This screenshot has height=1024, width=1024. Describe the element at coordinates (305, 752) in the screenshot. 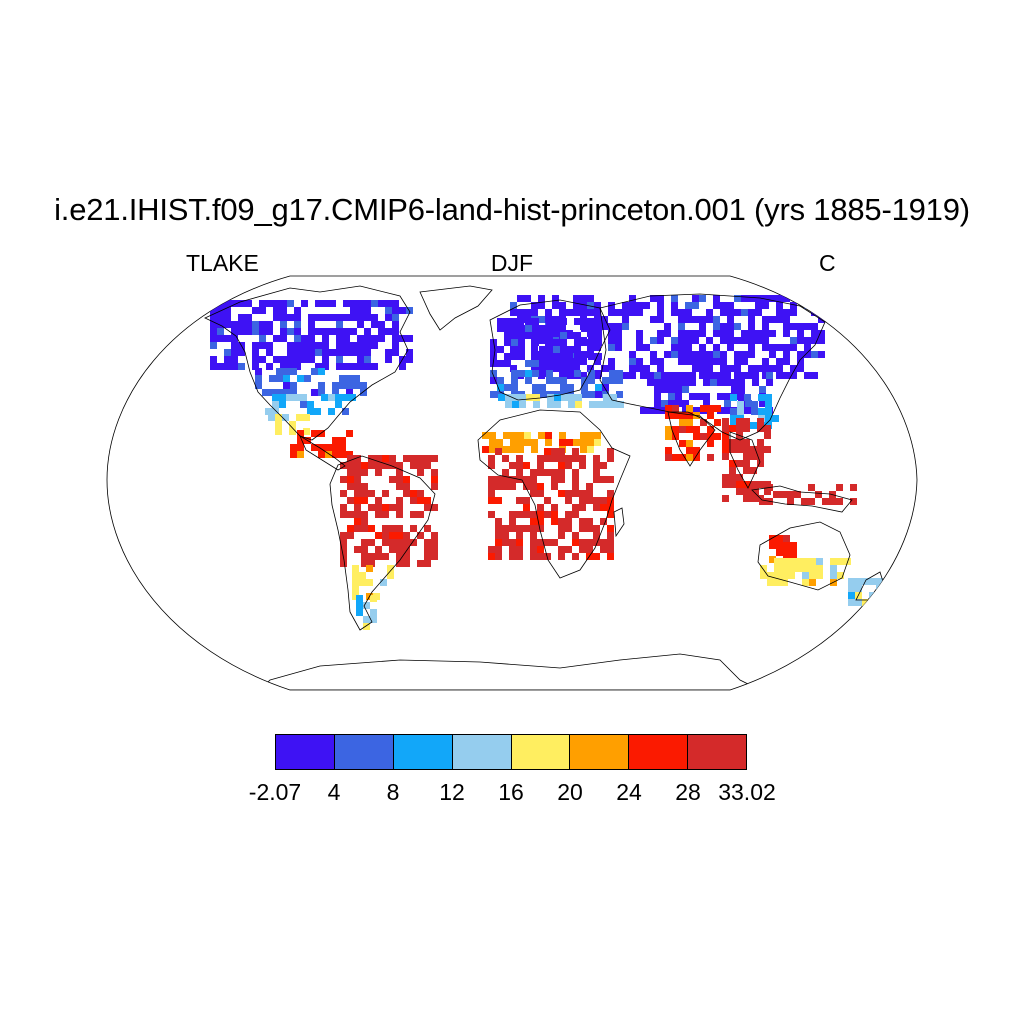

I see `colorbar-bin` at that location.